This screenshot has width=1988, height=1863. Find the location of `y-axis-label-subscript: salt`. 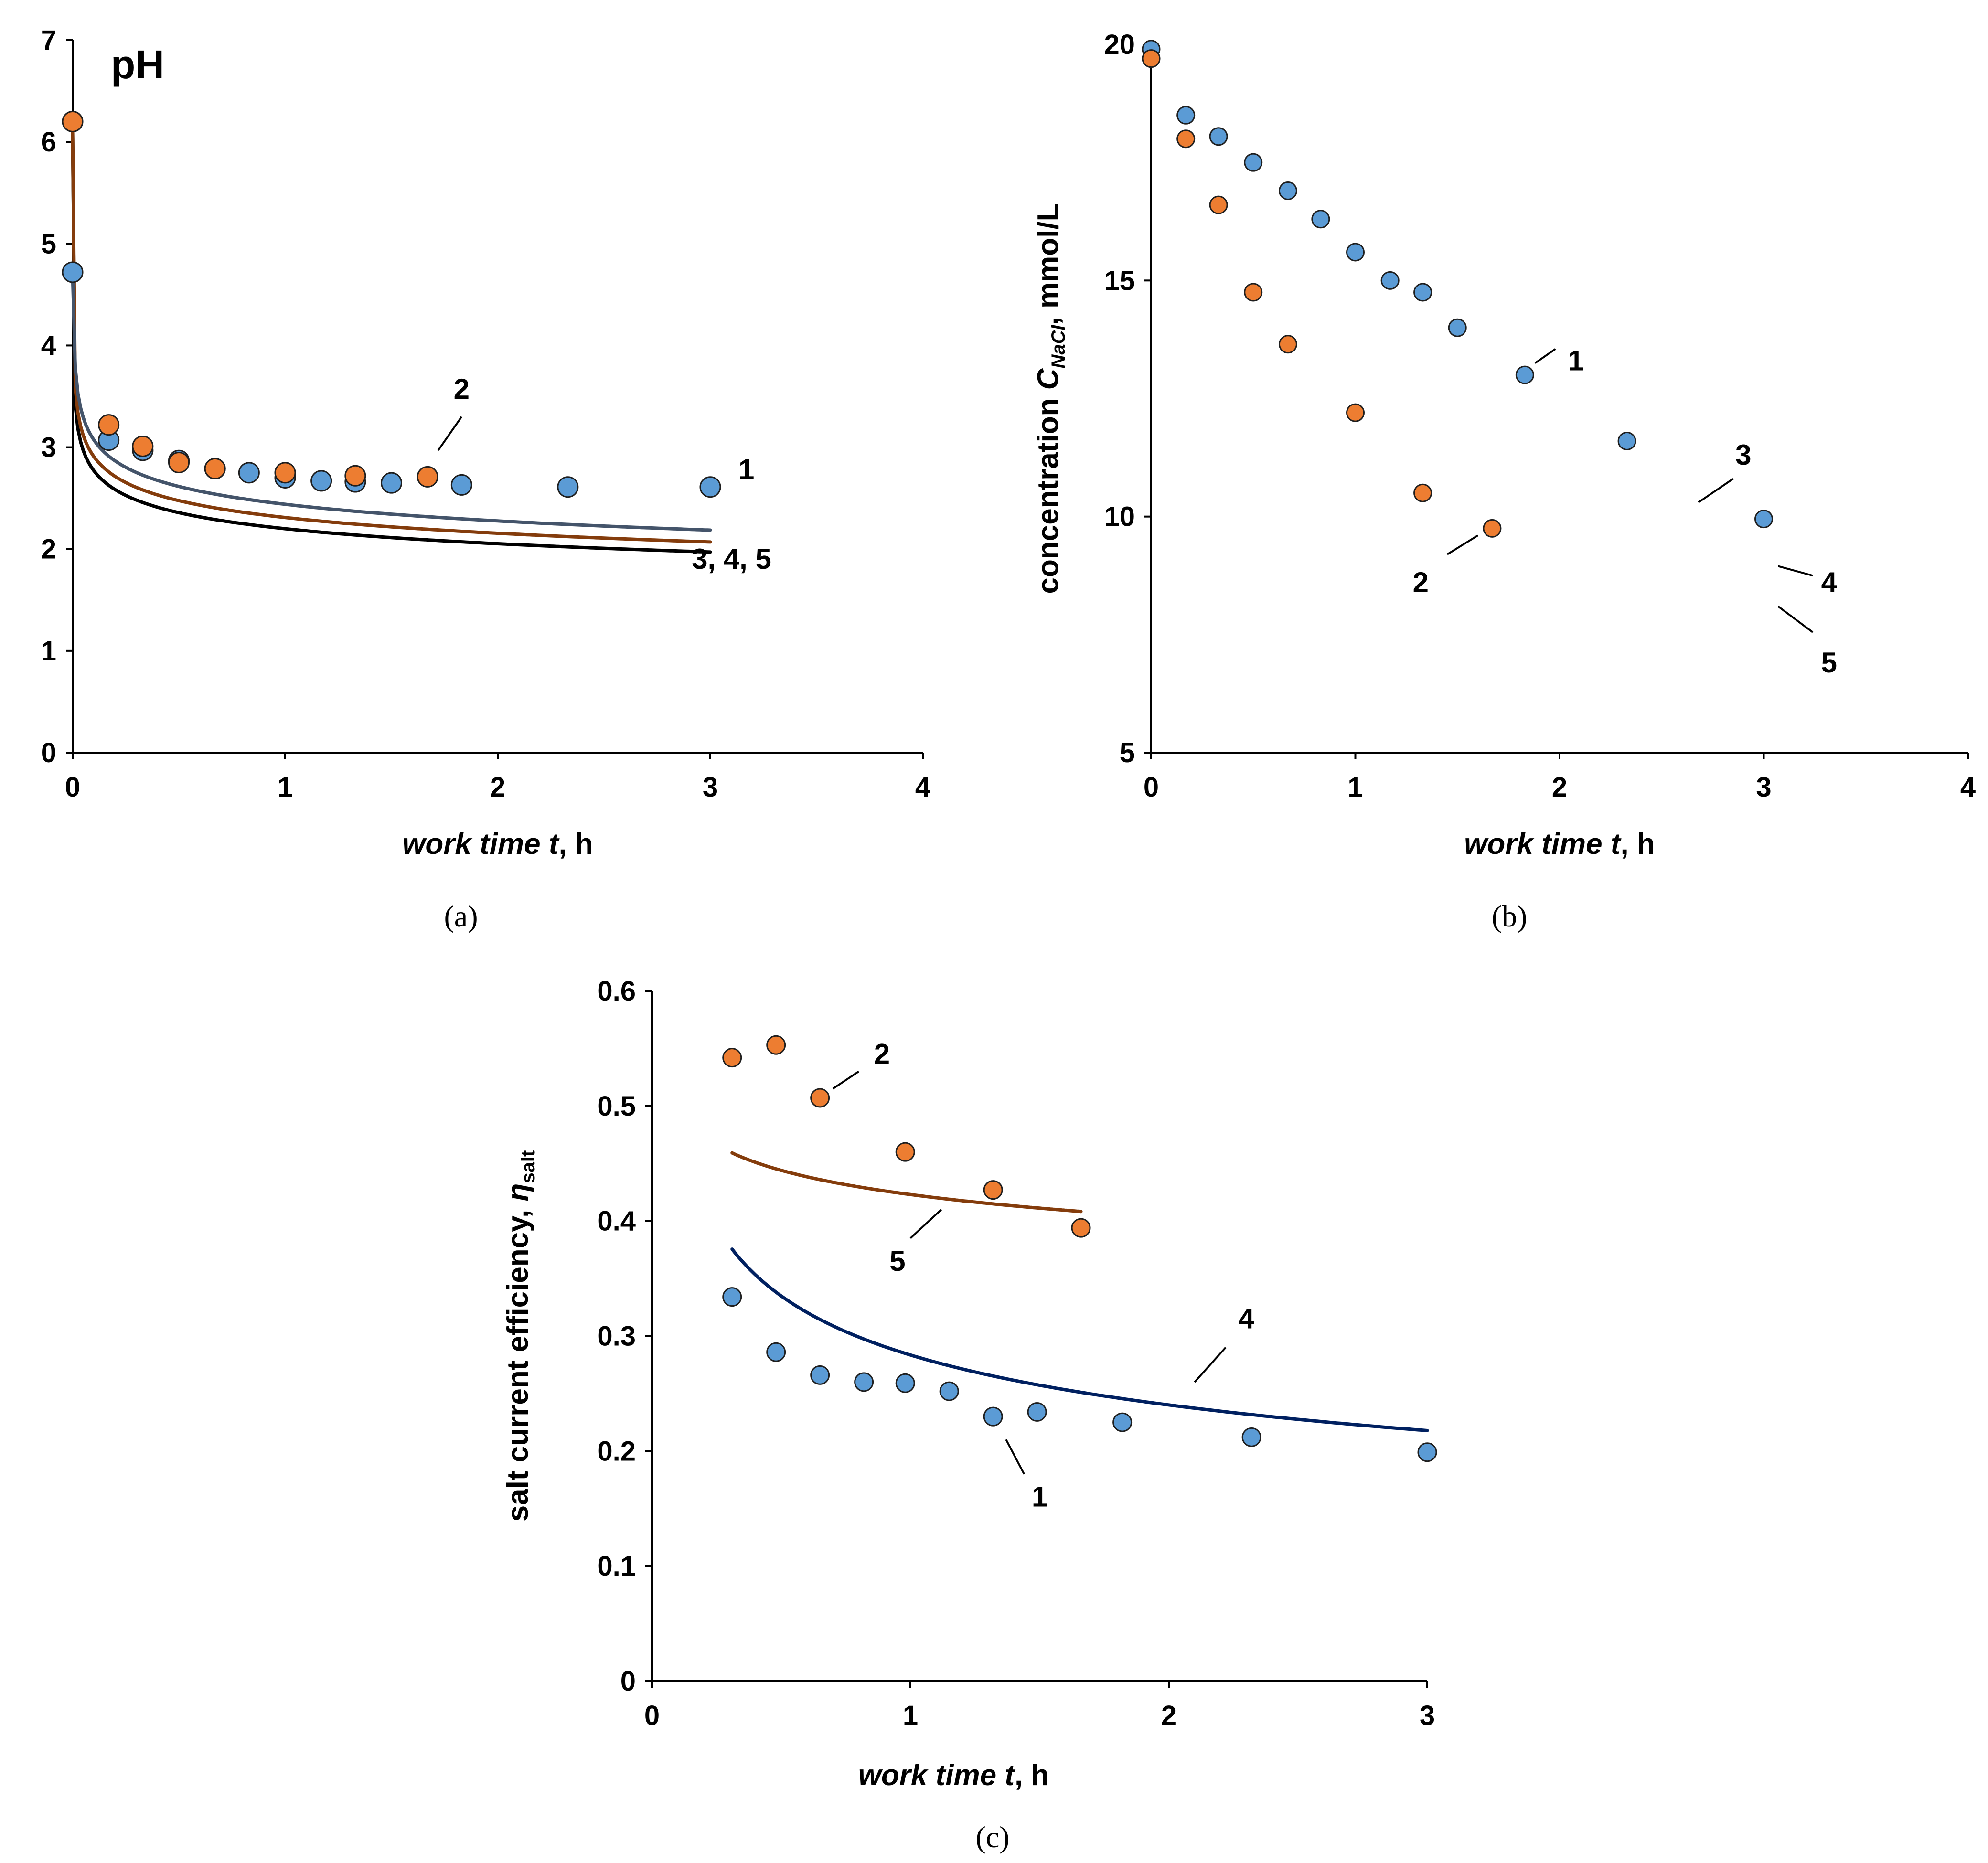

y-axis-label-subscript: salt is located at coordinates (528, 1166).